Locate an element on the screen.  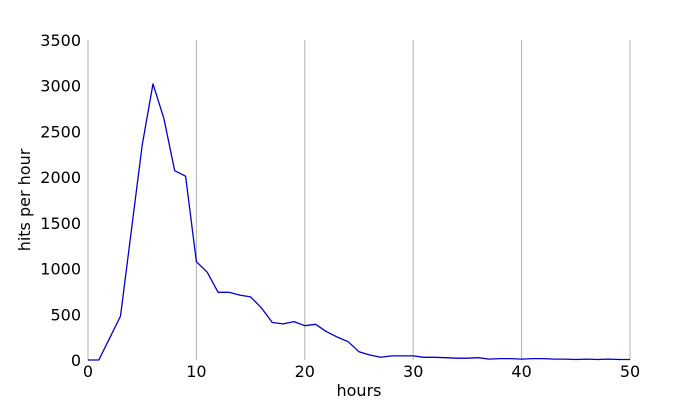
x-tick-label-0: 0 is located at coordinates (88, 371).